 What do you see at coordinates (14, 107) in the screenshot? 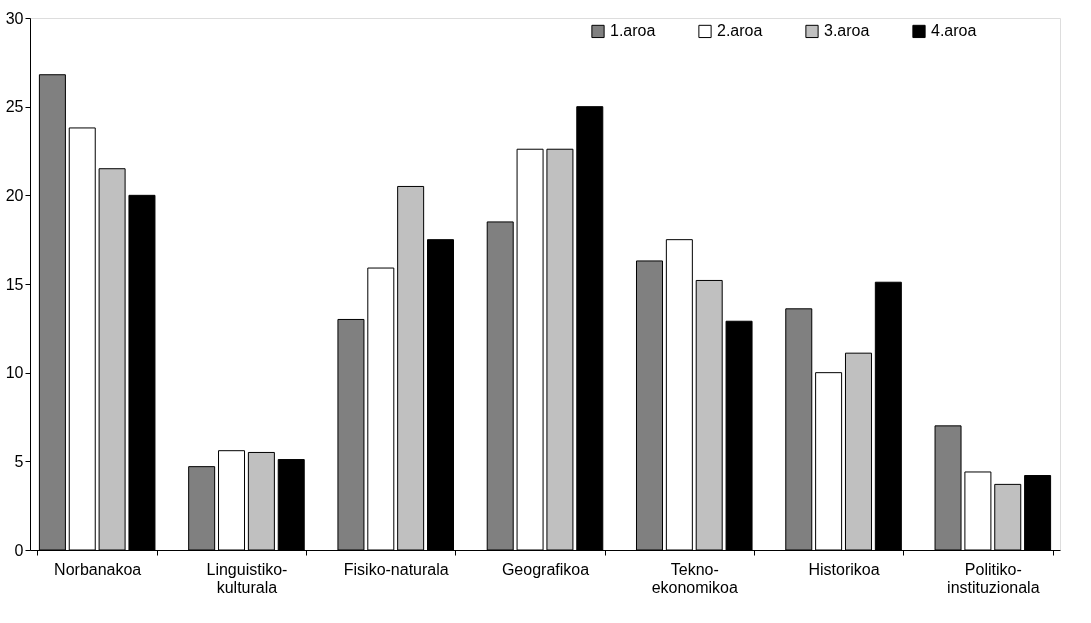
I see `y-tick-label: 25` at bounding box center [14, 107].